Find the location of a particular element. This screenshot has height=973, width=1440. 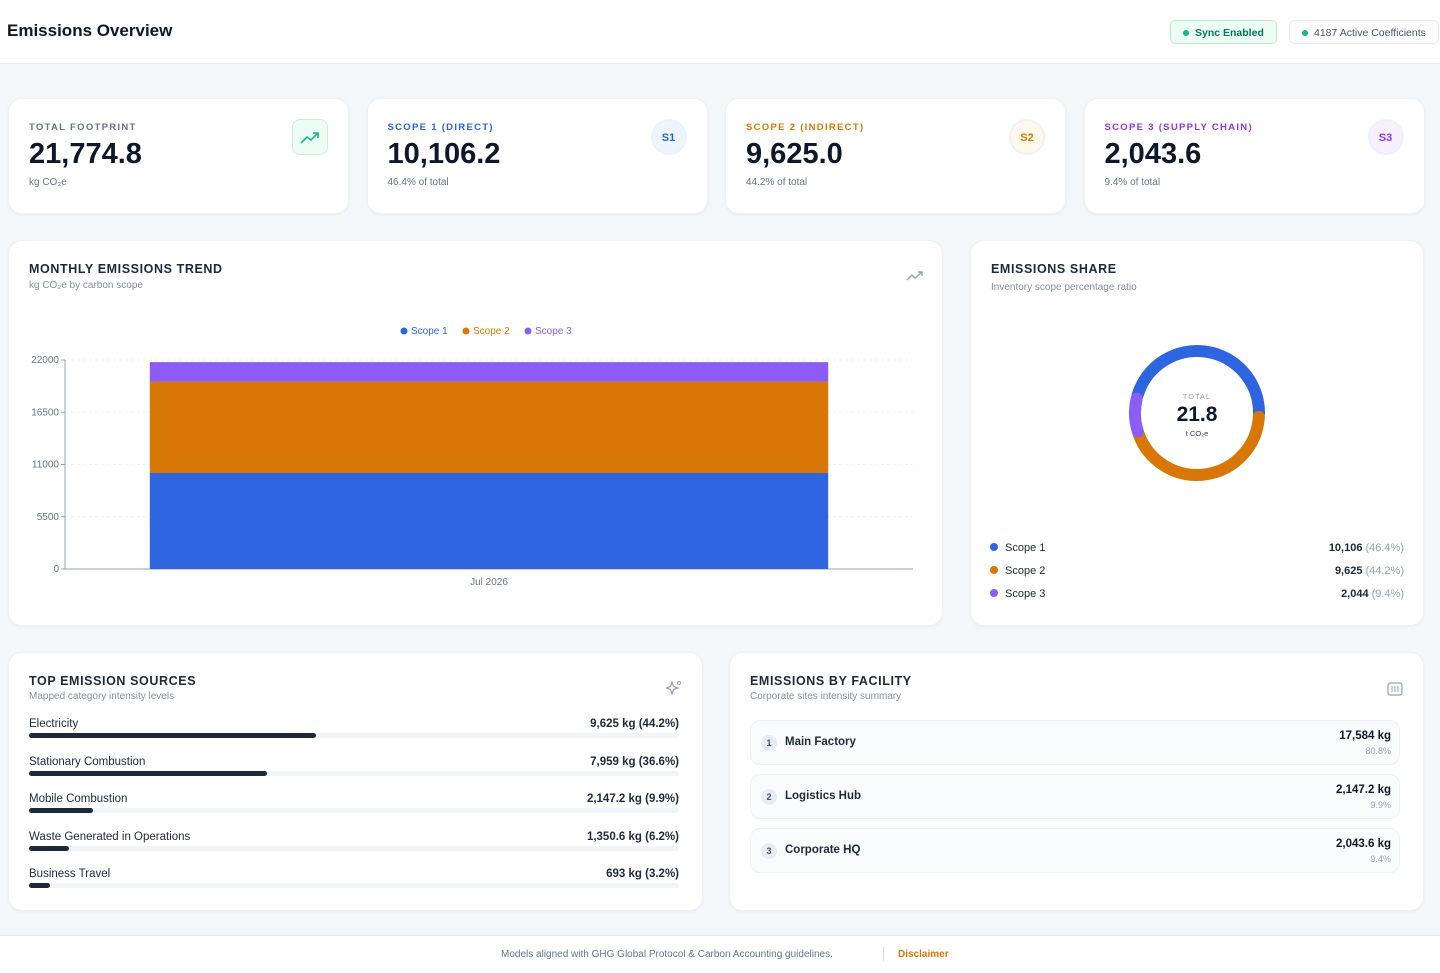

kpi-badge: S2 is located at coordinates (1027, 137).